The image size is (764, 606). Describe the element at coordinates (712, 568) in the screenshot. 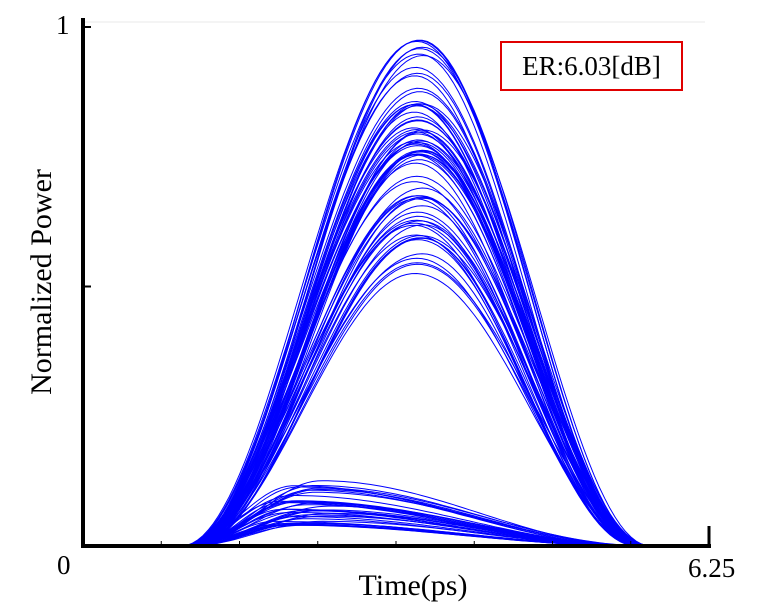

I see `x-tick-label-end: 6.25` at that location.